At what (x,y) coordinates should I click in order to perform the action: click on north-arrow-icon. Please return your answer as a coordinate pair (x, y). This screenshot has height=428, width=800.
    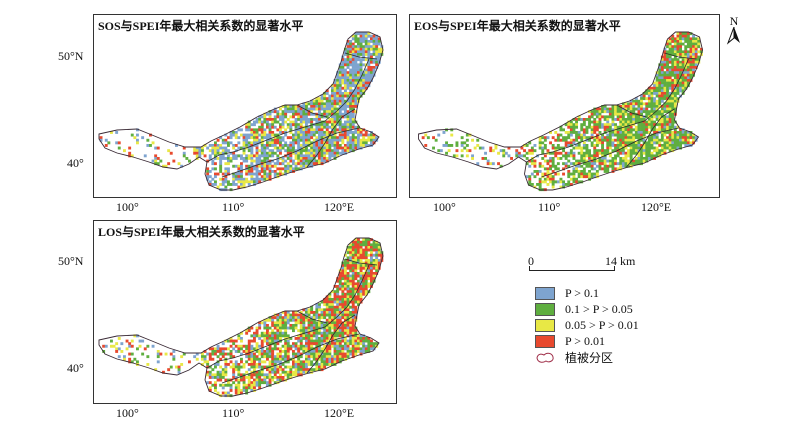
    Looking at the image, I should click on (733, 36).